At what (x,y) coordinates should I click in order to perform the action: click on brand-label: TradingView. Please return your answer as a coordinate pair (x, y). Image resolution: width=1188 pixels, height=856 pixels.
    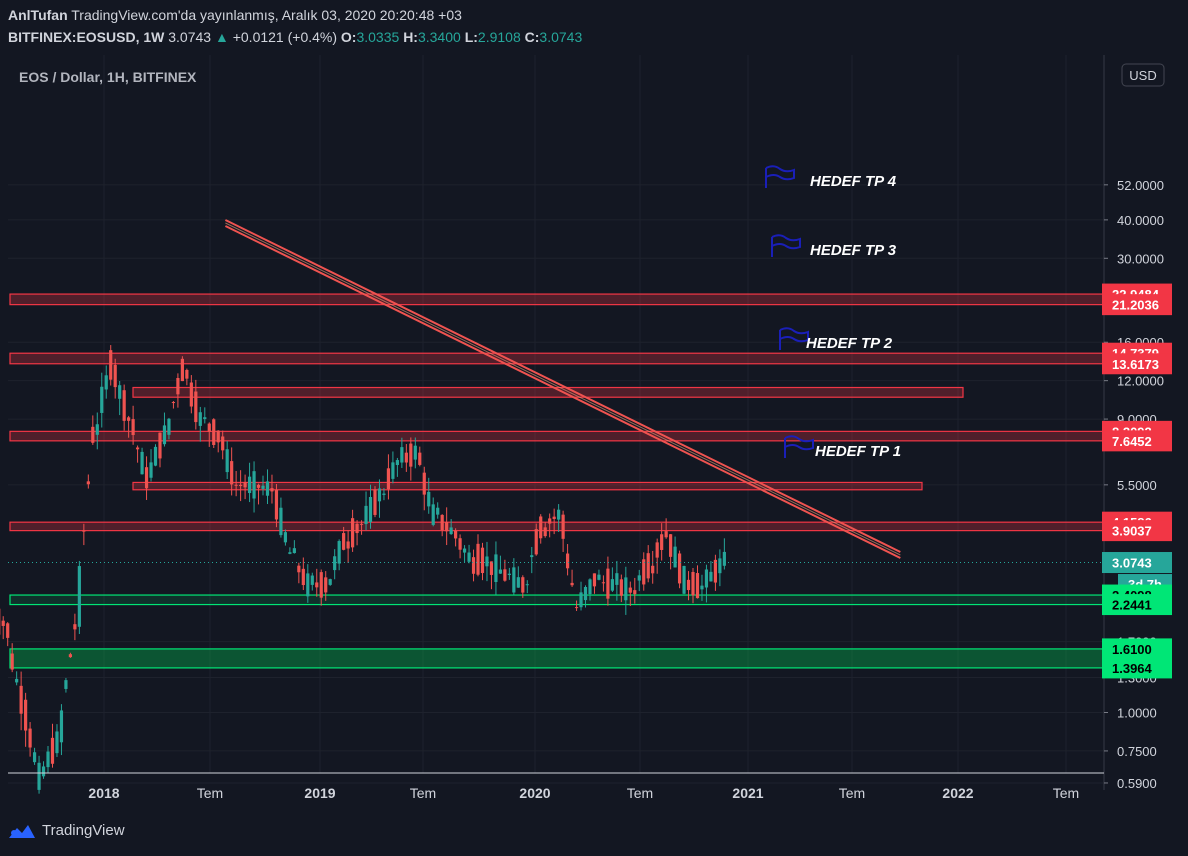
    Looking at the image, I should click on (83, 830).